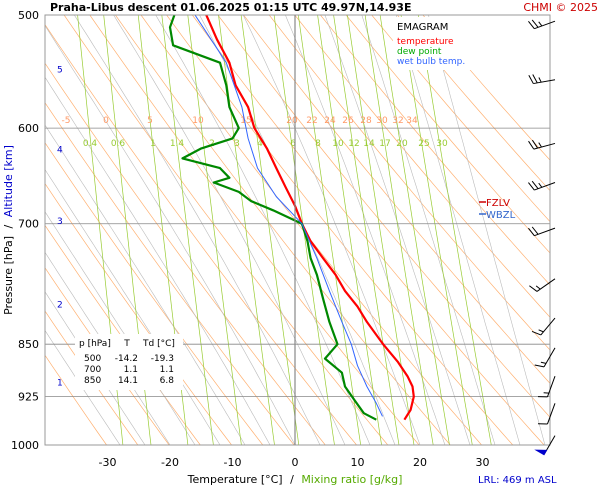 This screenshot has width=600, height=500. What do you see at coordinates (126, 359) in the screenshot?
I see `table-row-t: -14.2` at bounding box center [126, 359].